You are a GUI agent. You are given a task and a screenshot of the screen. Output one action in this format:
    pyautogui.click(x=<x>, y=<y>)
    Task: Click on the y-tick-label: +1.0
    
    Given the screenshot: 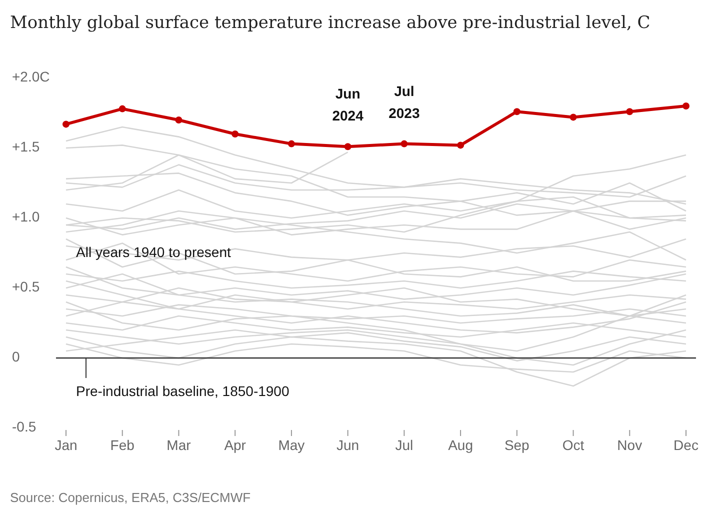 What is the action you would take?
    pyautogui.click(x=26, y=216)
    